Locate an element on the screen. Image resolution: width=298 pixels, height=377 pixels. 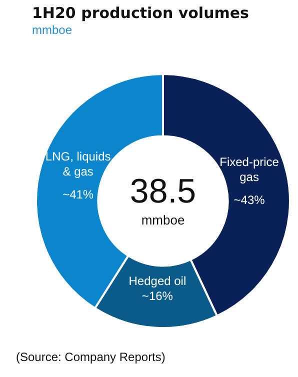
slice-label: Fixed-price gas is located at coordinates (250, 169).